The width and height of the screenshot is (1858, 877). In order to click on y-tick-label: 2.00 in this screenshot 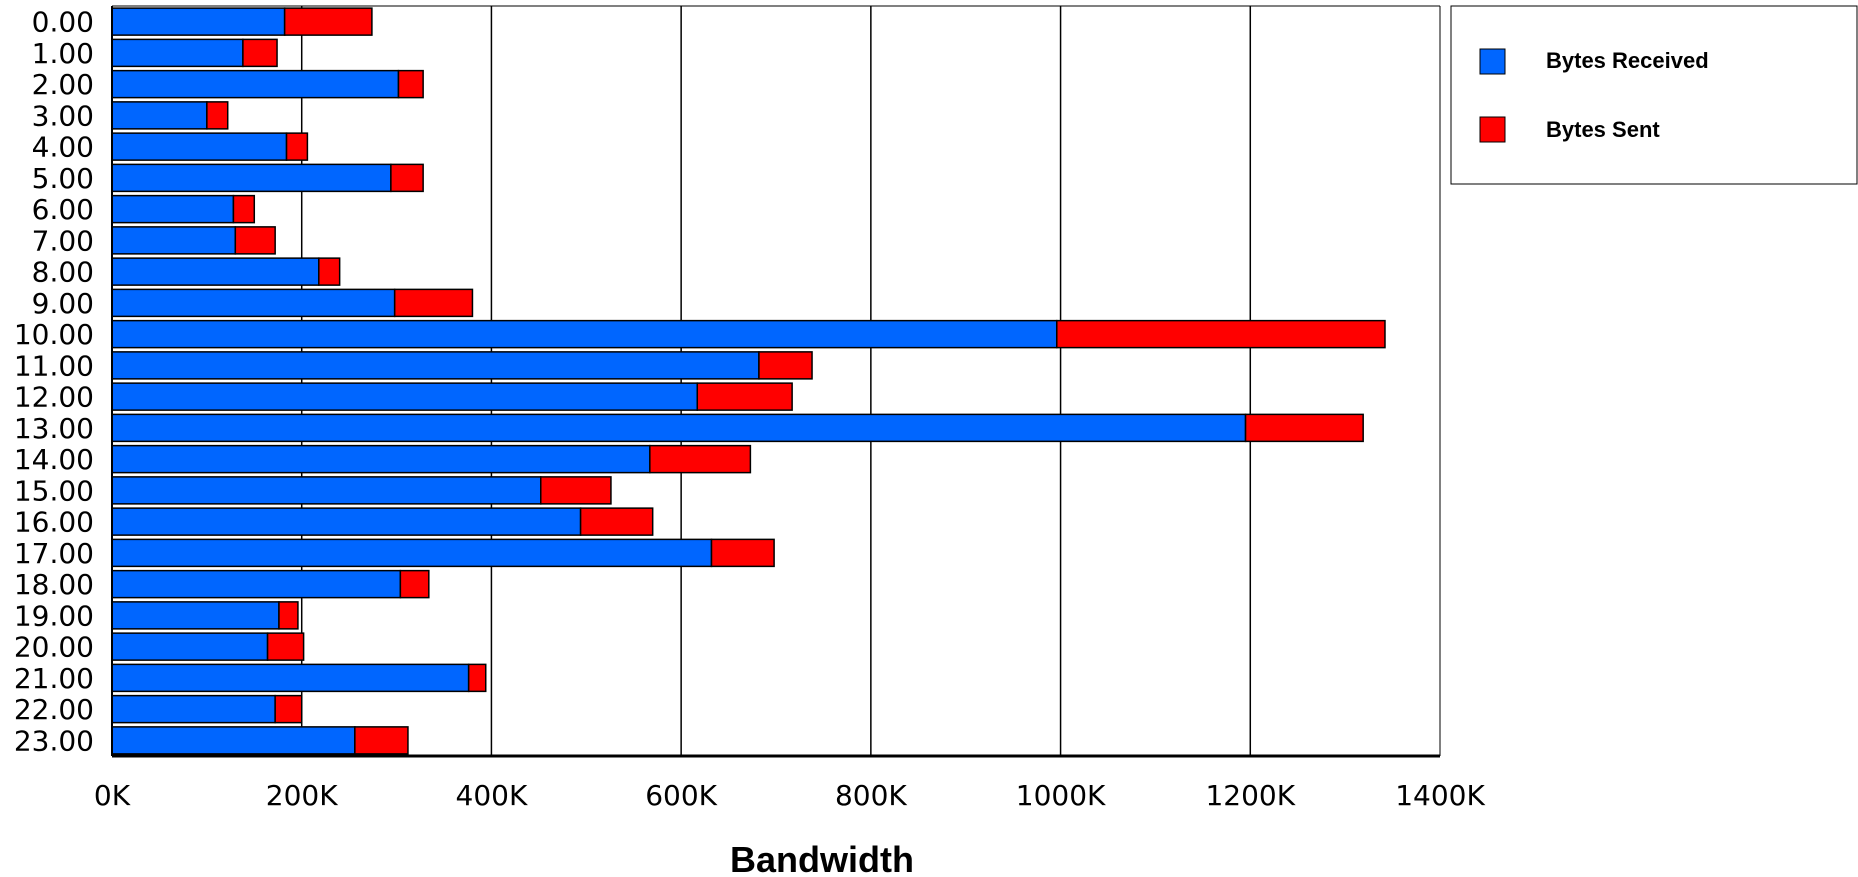, I will do `click(63, 84)`.